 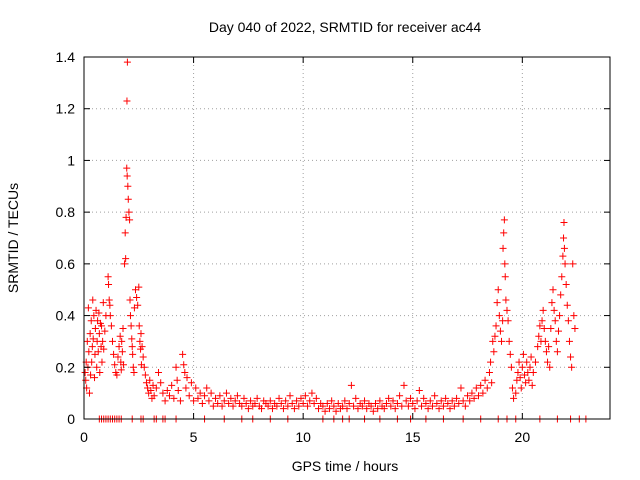 What do you see at coordinates (523, 437) in the screenshot?
I see `x-tick-label: 20` at bounding box center [523, 437].